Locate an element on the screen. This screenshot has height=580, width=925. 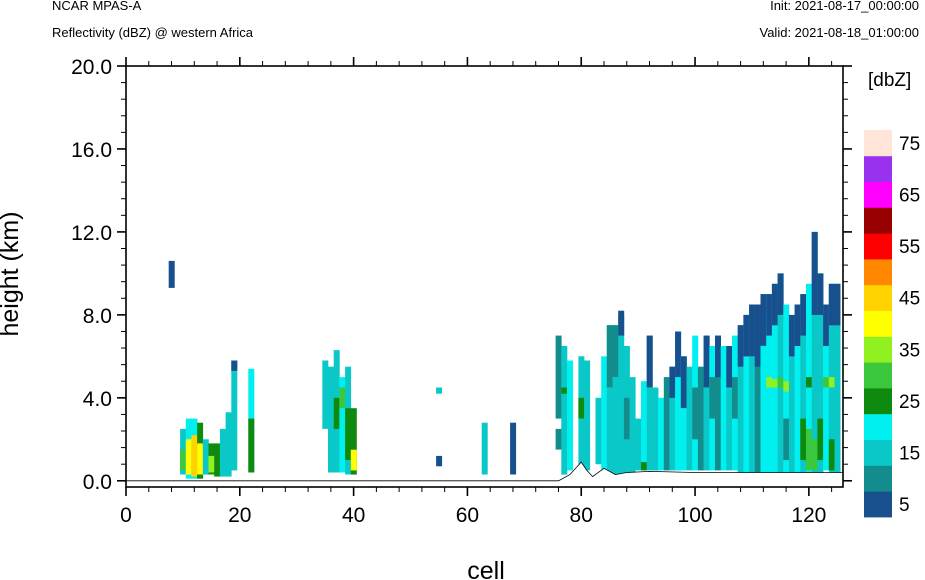
x-tick-label: 0 is located at coordinates (126, 515).